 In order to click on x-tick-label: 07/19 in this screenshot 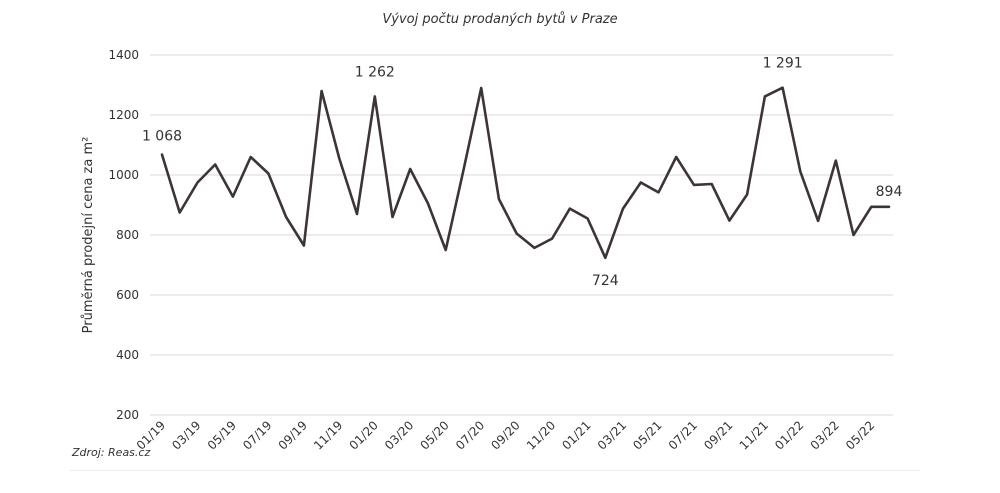, I will do `click(257, 435)`.